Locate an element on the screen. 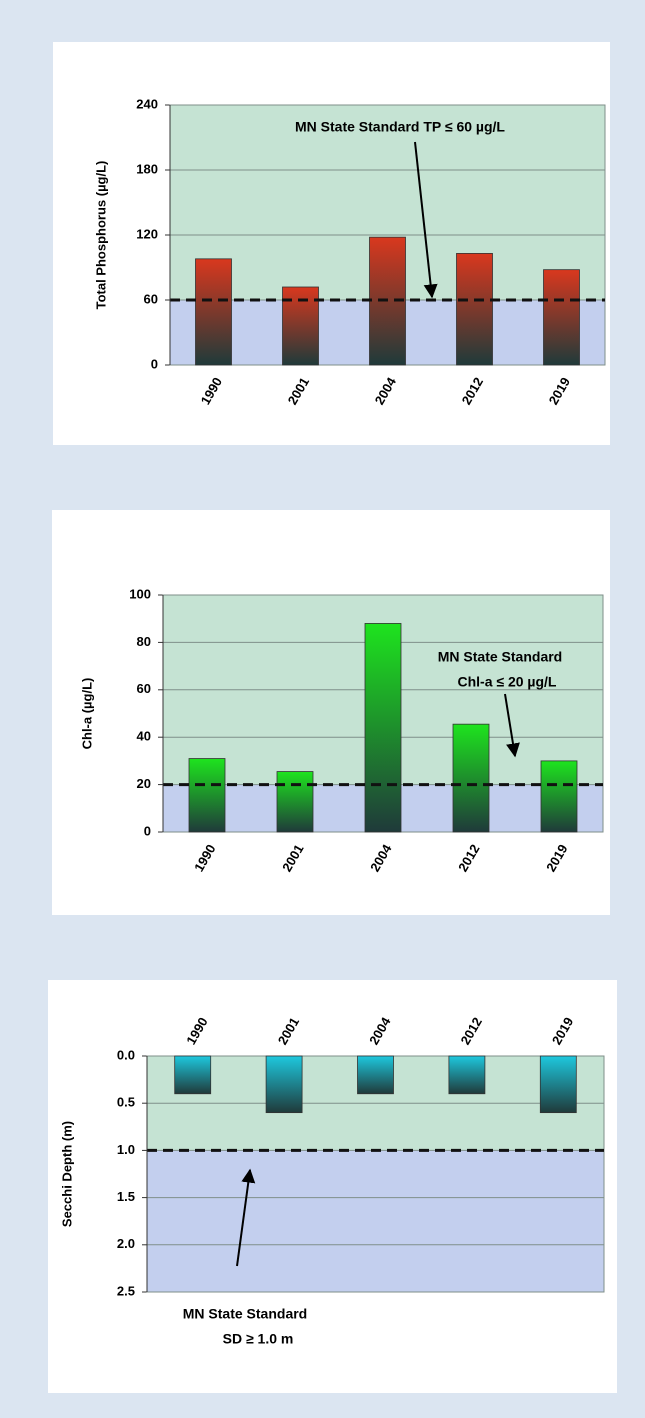  annotation: SD ≥ 1.0 m is located at coordinates (258, 1339).